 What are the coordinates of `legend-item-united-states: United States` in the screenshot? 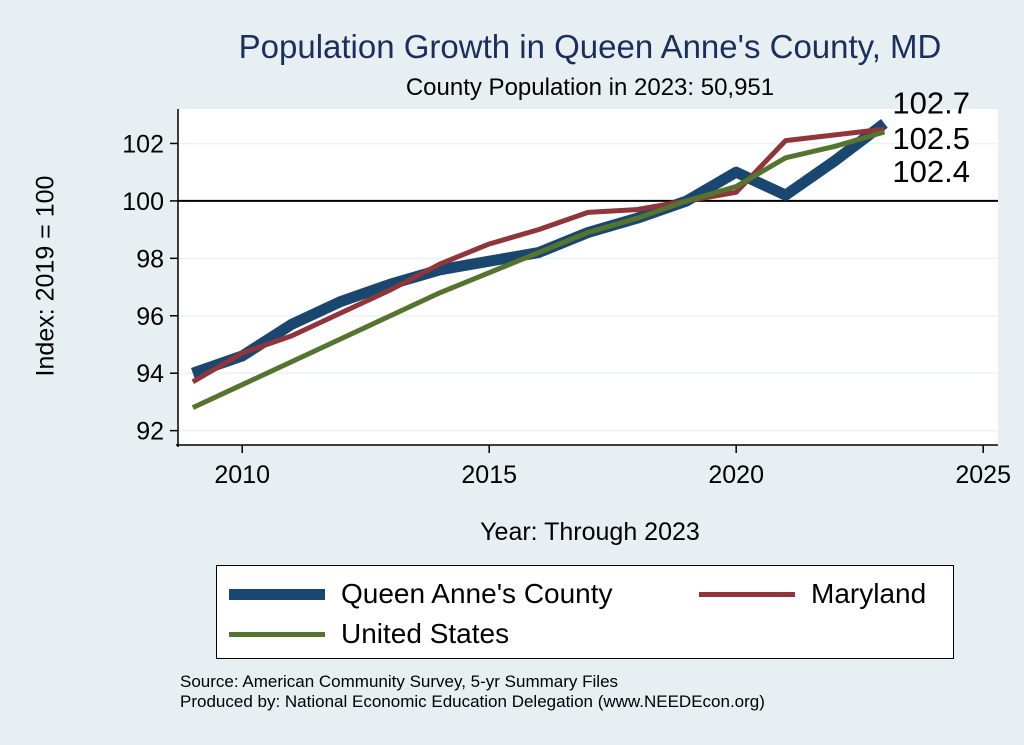 It's located at (369, 634).